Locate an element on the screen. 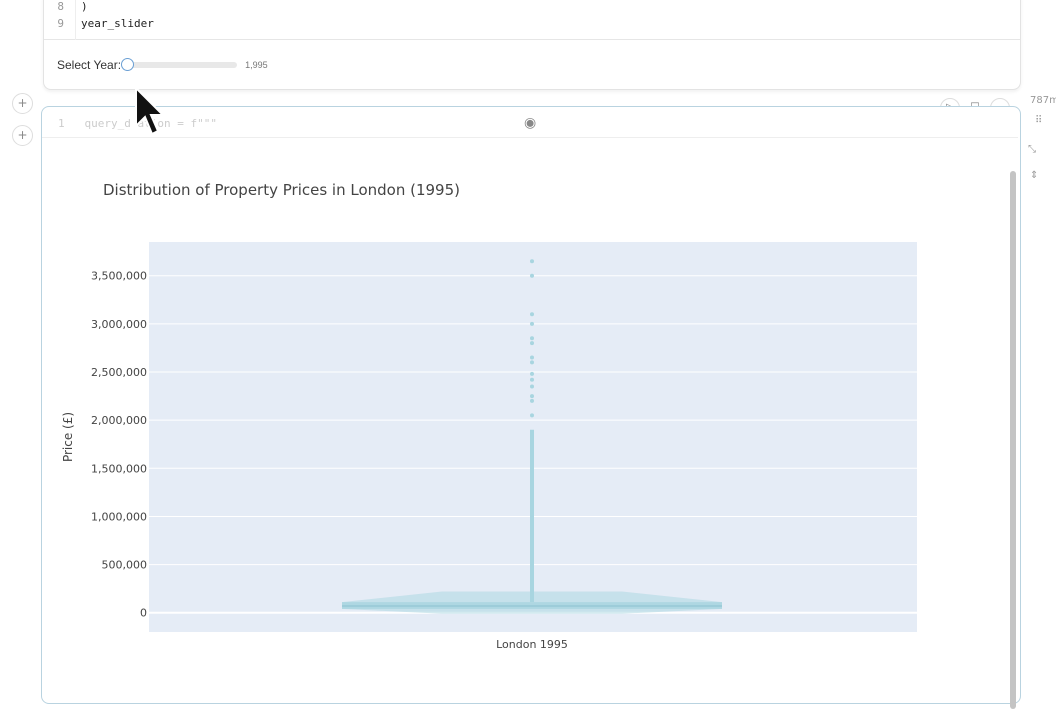 Image resolution: width=1056 pixels, height=720 pixels. y-tick-label: 500,000 is located at coordinates (125, 565).